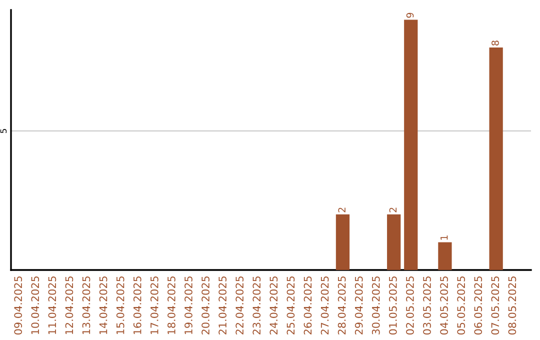  What do you see at coordinates (461, 305) in the screenshot?
I see `x-tick-label: 05.05.2025` at bounding box center [461, 305].